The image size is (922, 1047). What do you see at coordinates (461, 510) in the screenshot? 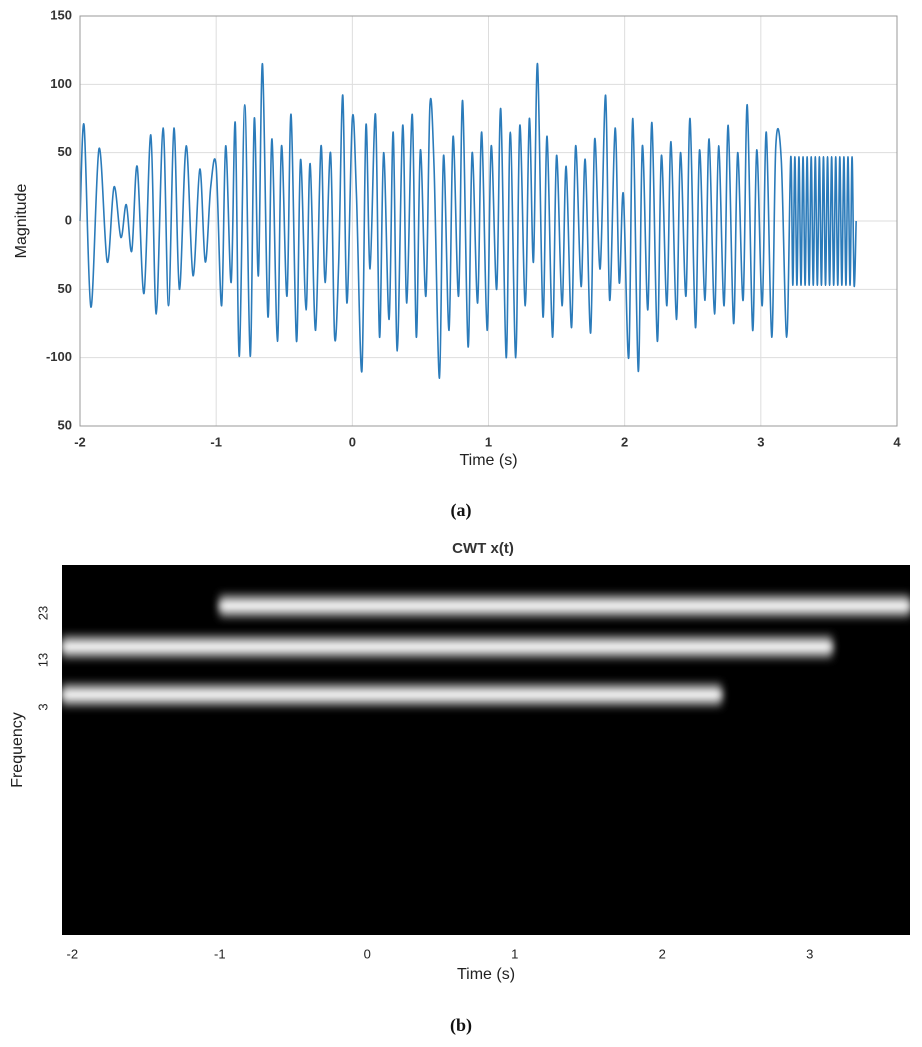
I see `caption: (a)` at bounding box center [461, 510].